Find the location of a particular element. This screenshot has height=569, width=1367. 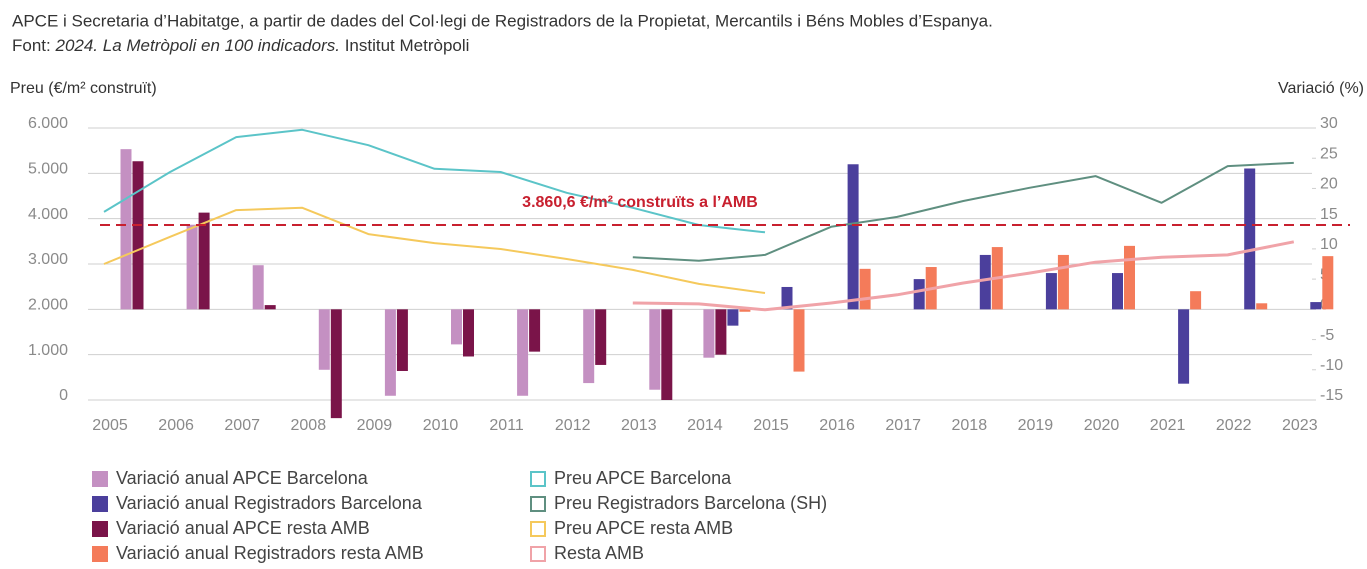

y2-tick-label: 20 is located at coordinates (1329, 184).